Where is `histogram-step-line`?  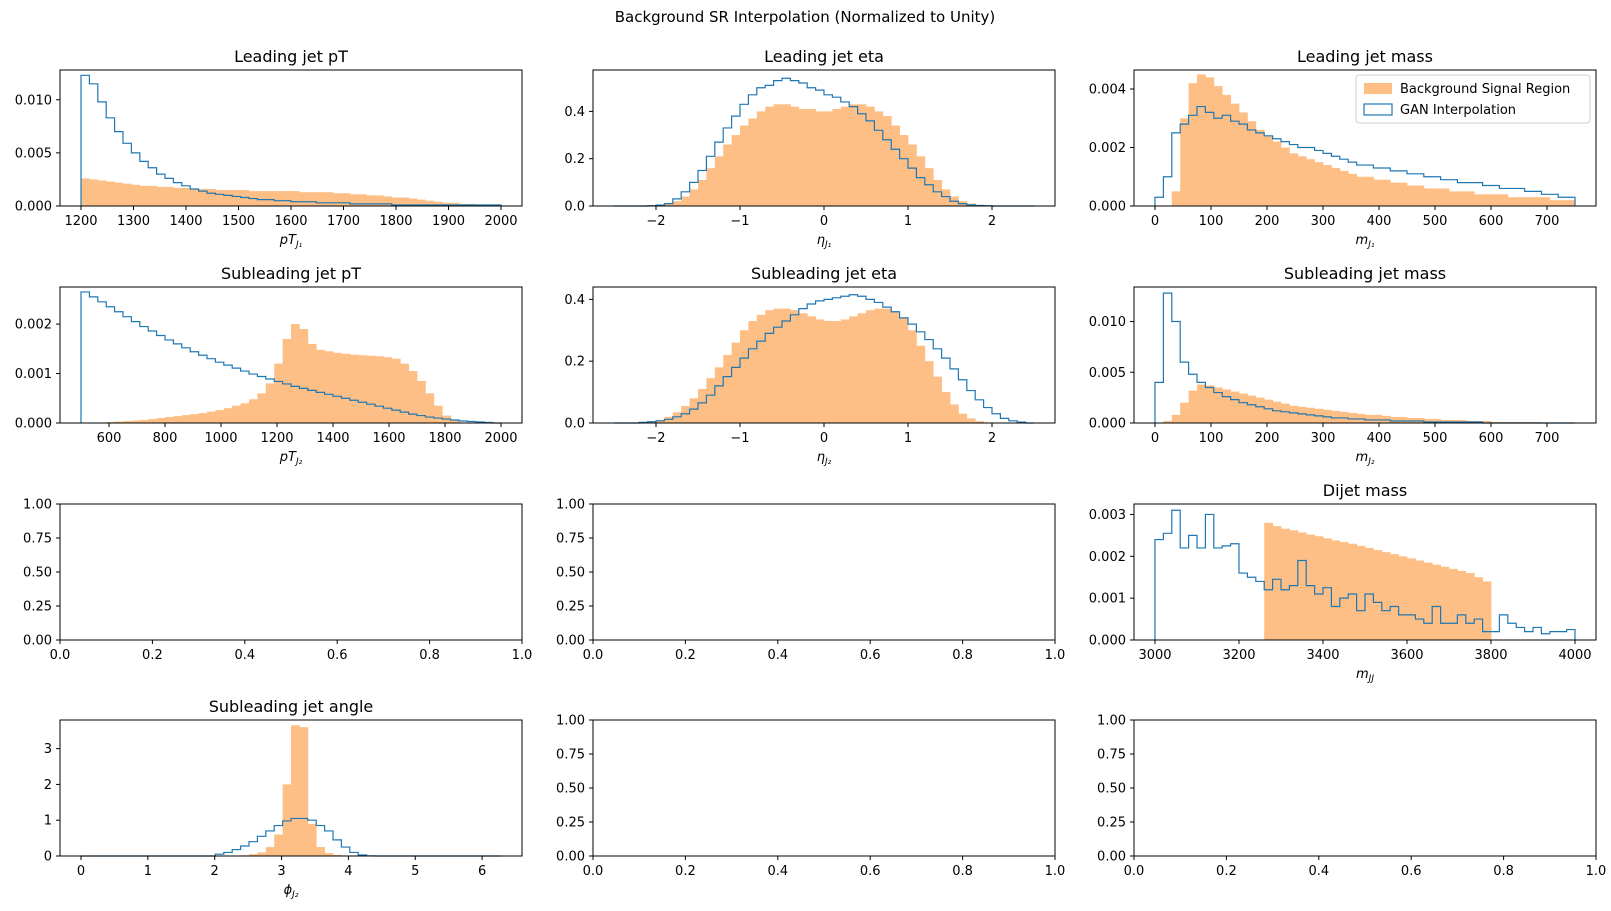 histogram-step-line is located at coordinates (1365, 574).